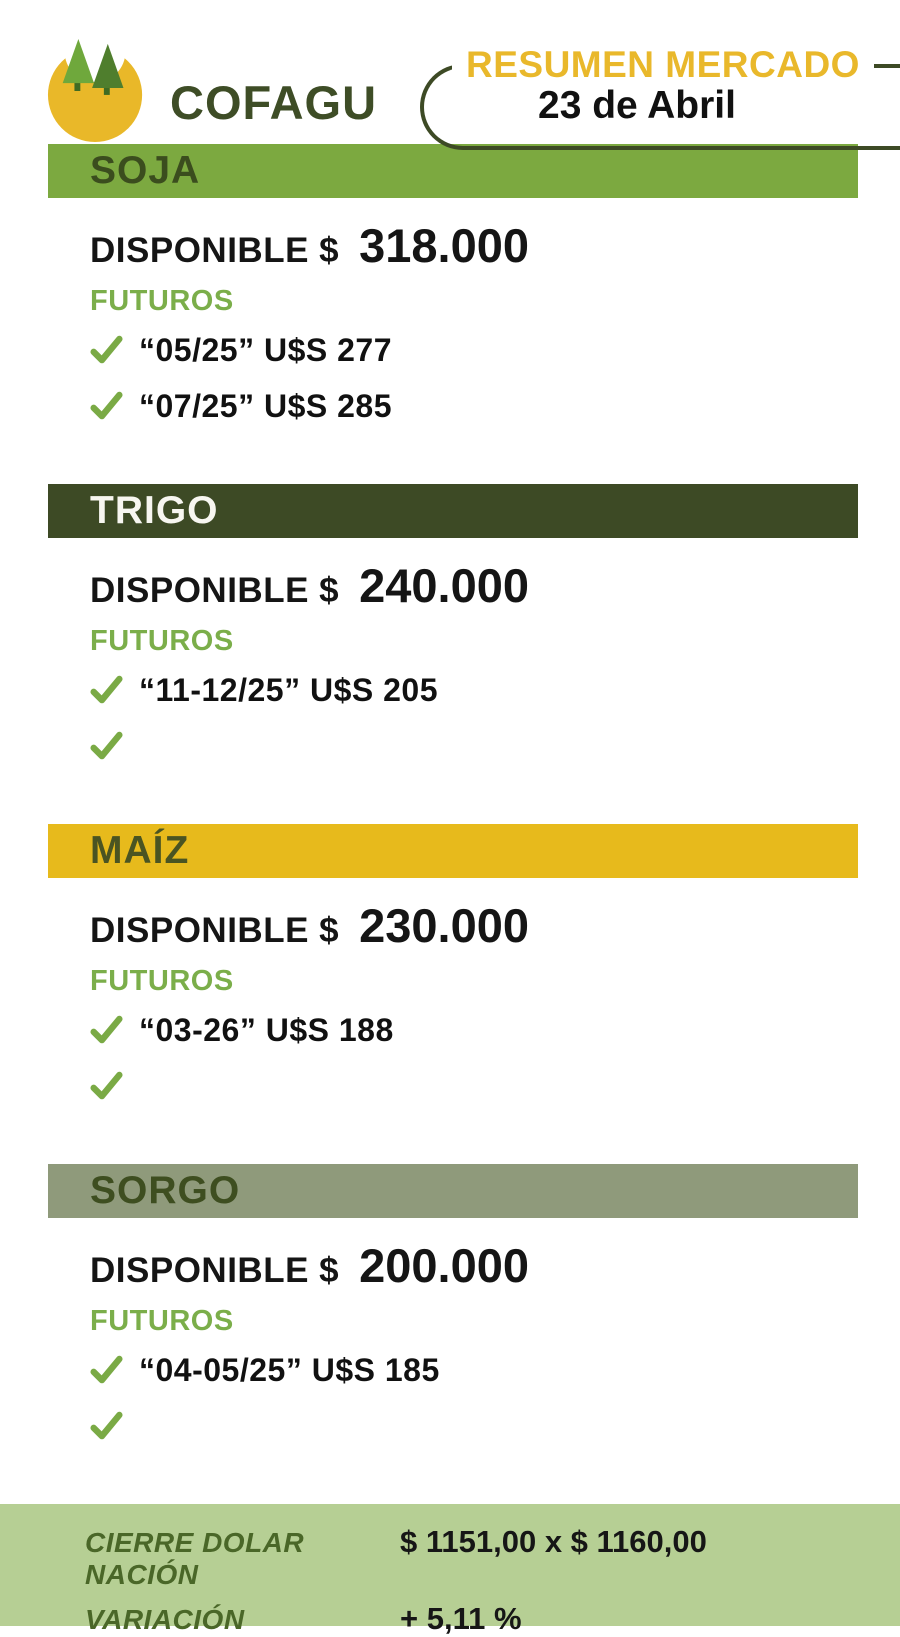  What do you see at coordinates (289, 1369) in the screenshot?
I see `future-contract: “04-05/25” U$S 185` at bounding box center [289, 1369].